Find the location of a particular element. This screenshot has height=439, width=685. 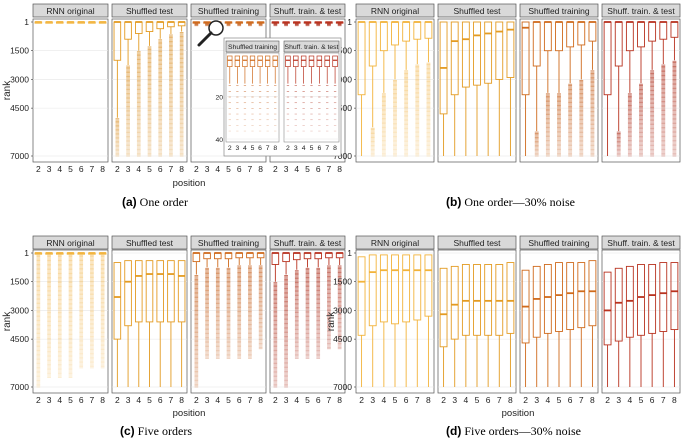

chart-a-strip-label: Shuffled training is located at coordinates (229, 11).